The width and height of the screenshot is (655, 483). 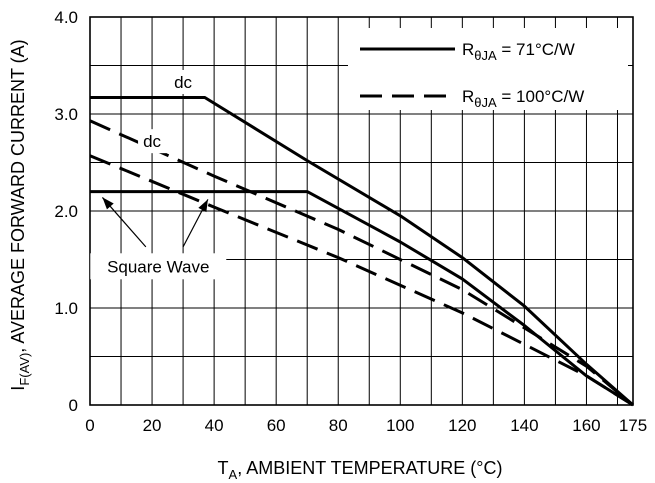 What do you see at coordinates (369, 468) in the screenshot?
I see `x-axis-title-rest: , AMBIENT TEMPERATURE (°C)` at bounding box center [369, 468].